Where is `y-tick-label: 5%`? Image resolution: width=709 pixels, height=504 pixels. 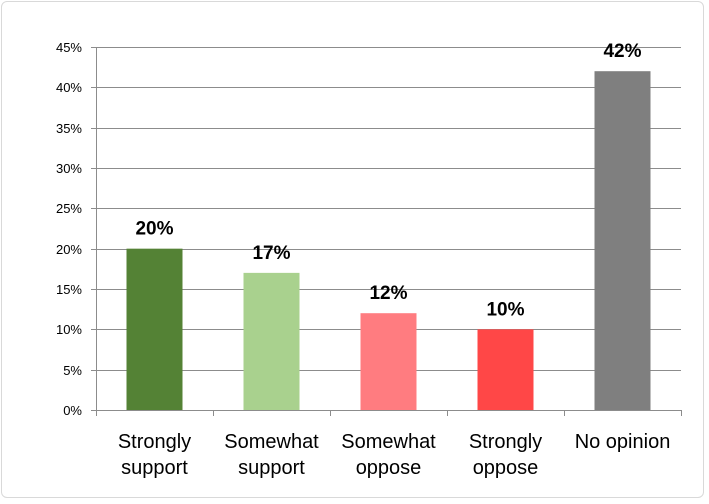 y-tick-label: 5% is located at coordinates (72, 370).